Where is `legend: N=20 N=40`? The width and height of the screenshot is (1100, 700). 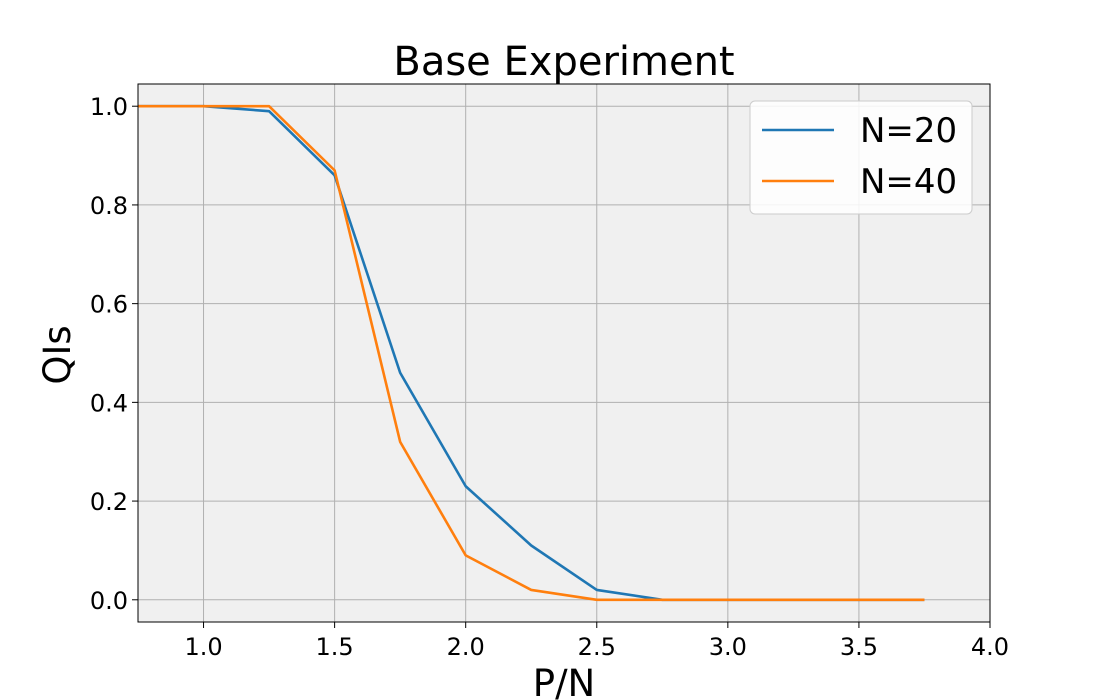 legend: N=20 N=40 is located at coordinates (861, 157).